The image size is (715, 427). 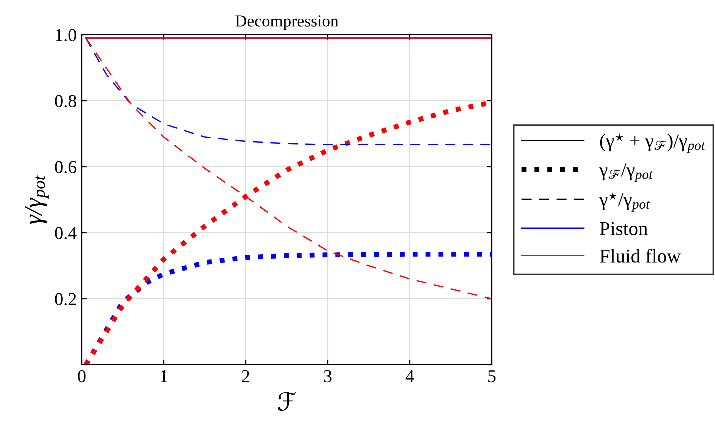 I want to click on y-tick-label: 0.4, so click(x=66, y=233).